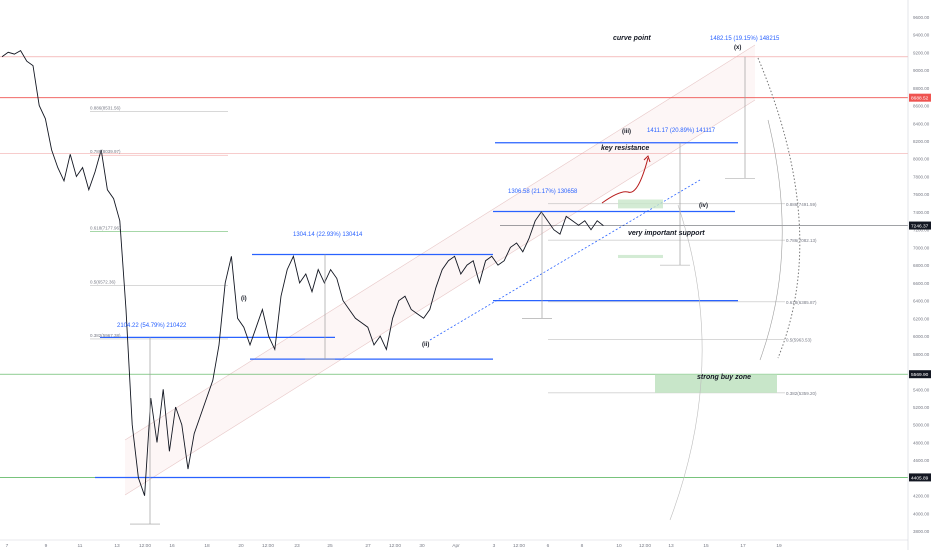  I want to click on y-tick-label: 5000.00, so click(921, 425).